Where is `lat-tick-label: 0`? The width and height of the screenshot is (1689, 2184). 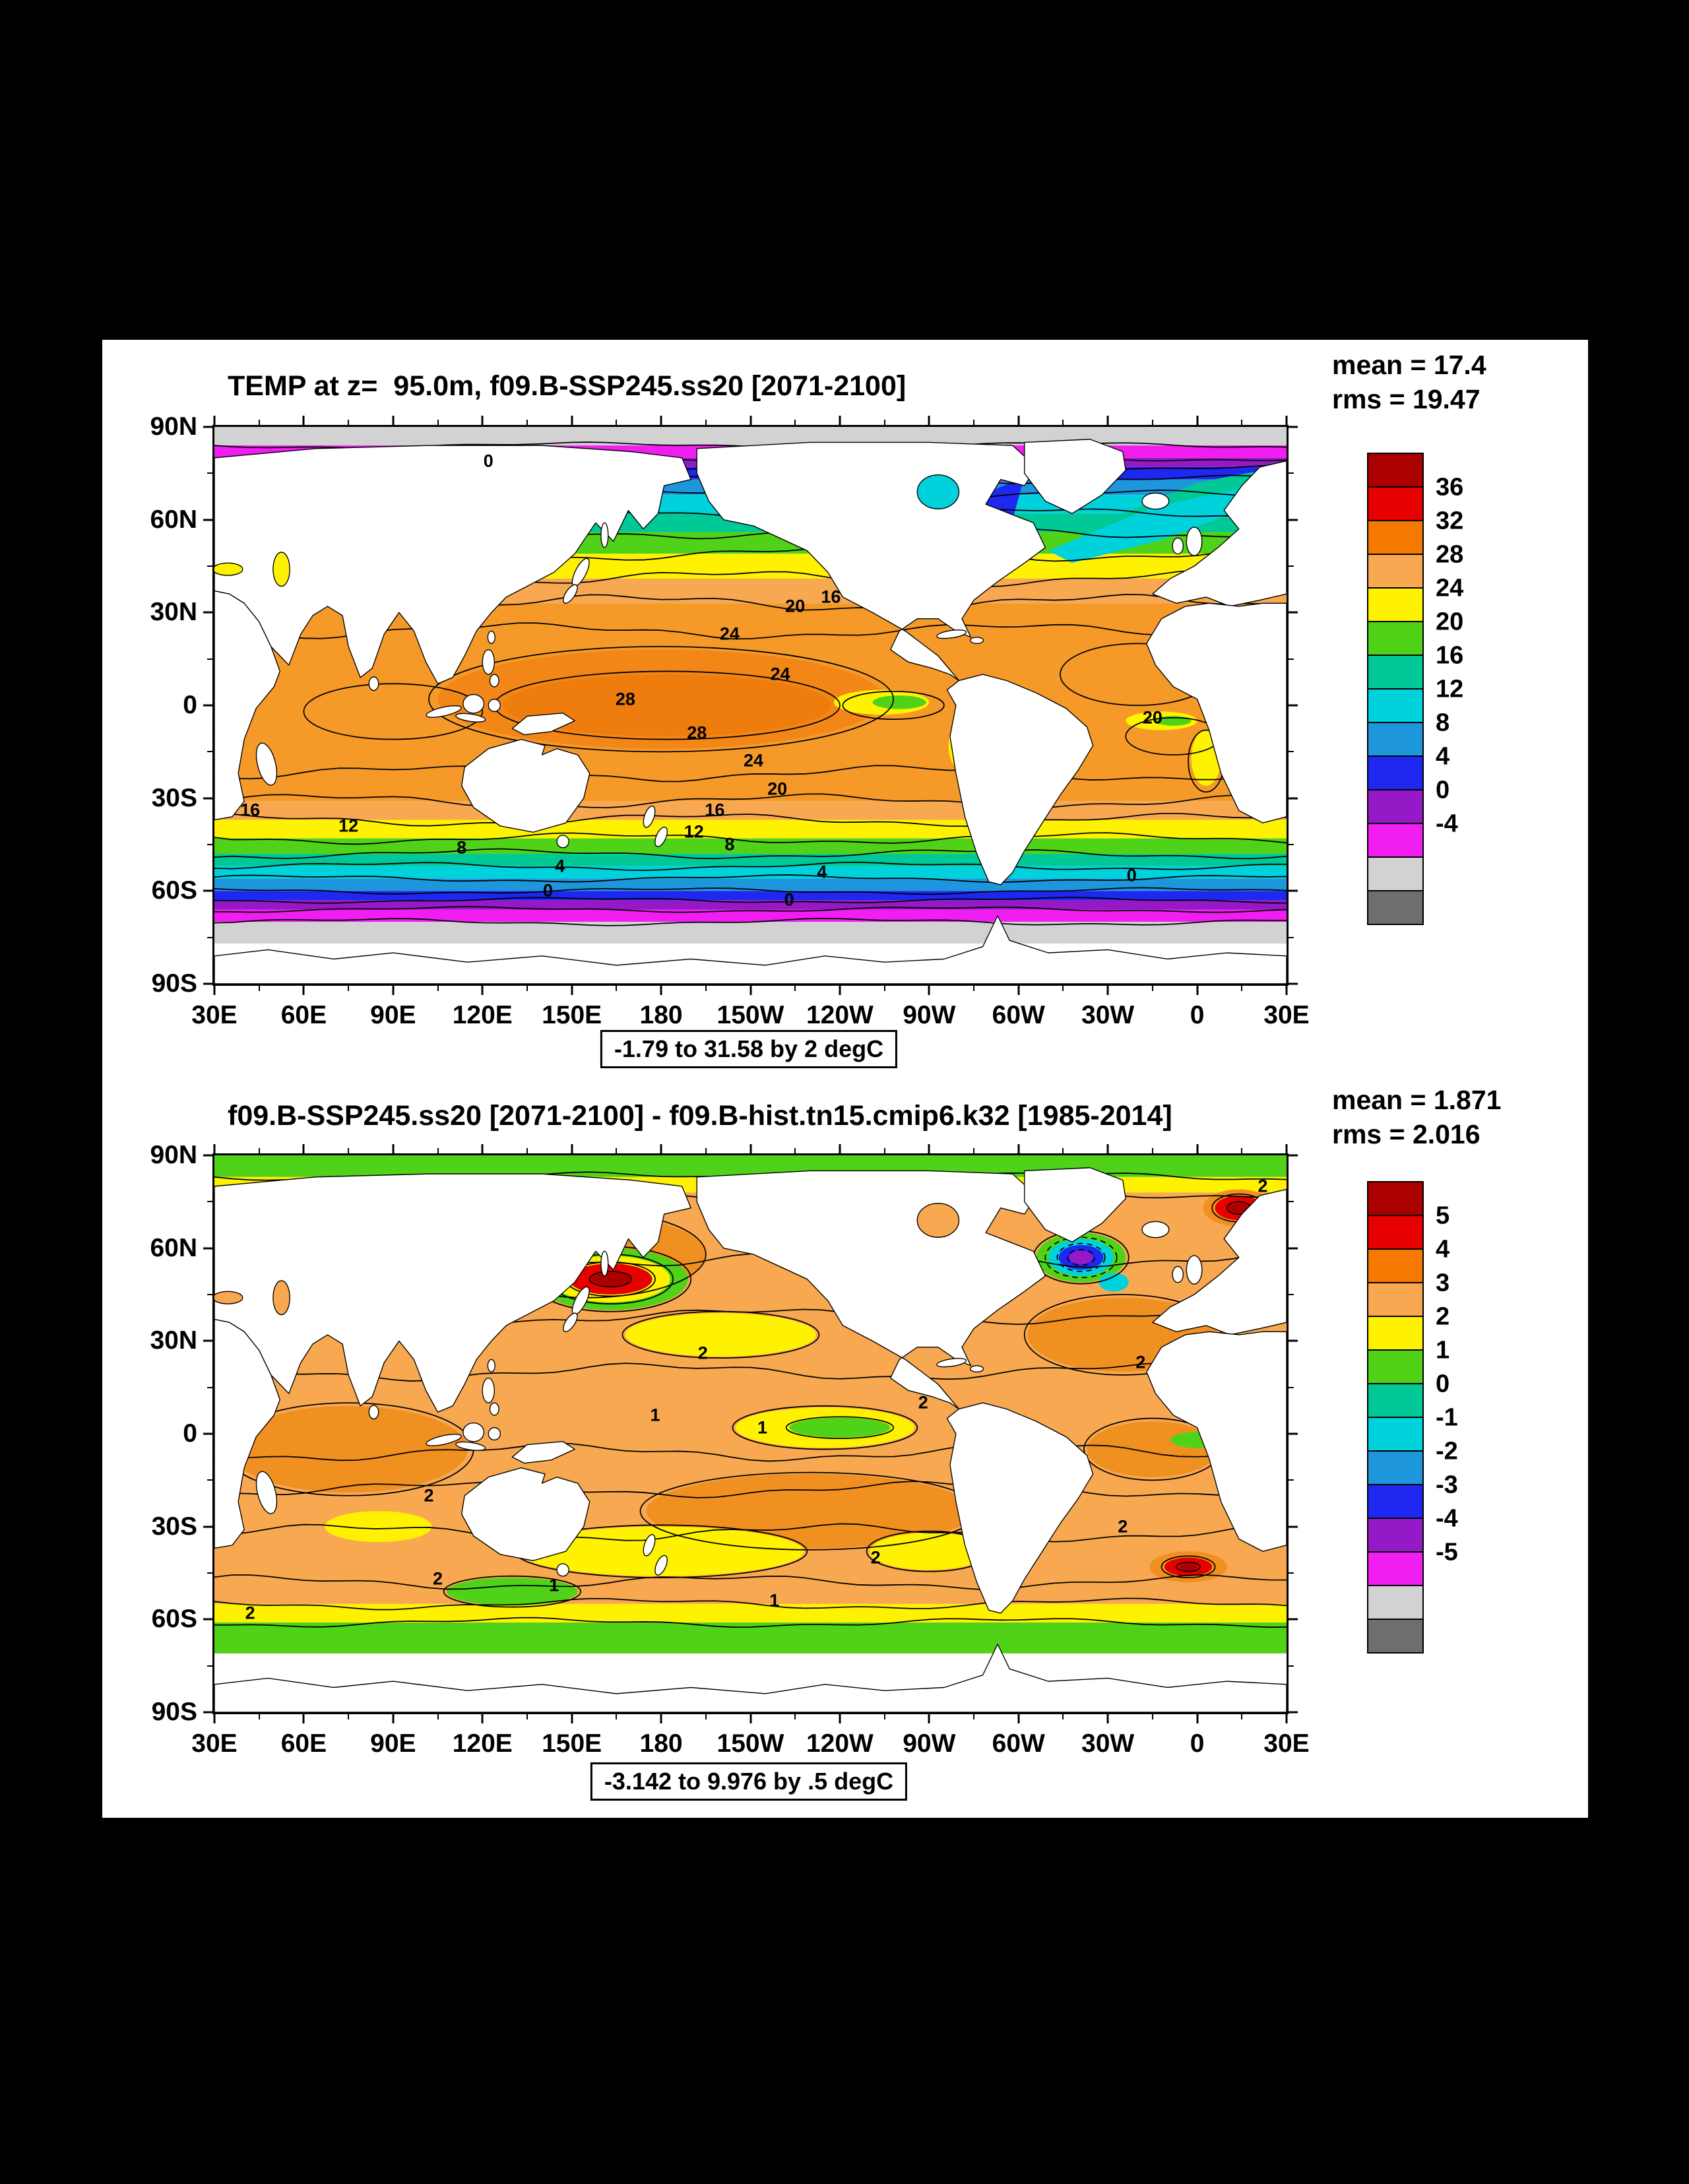 lat-tick-label: 0 is located at coordinates (190, 705).